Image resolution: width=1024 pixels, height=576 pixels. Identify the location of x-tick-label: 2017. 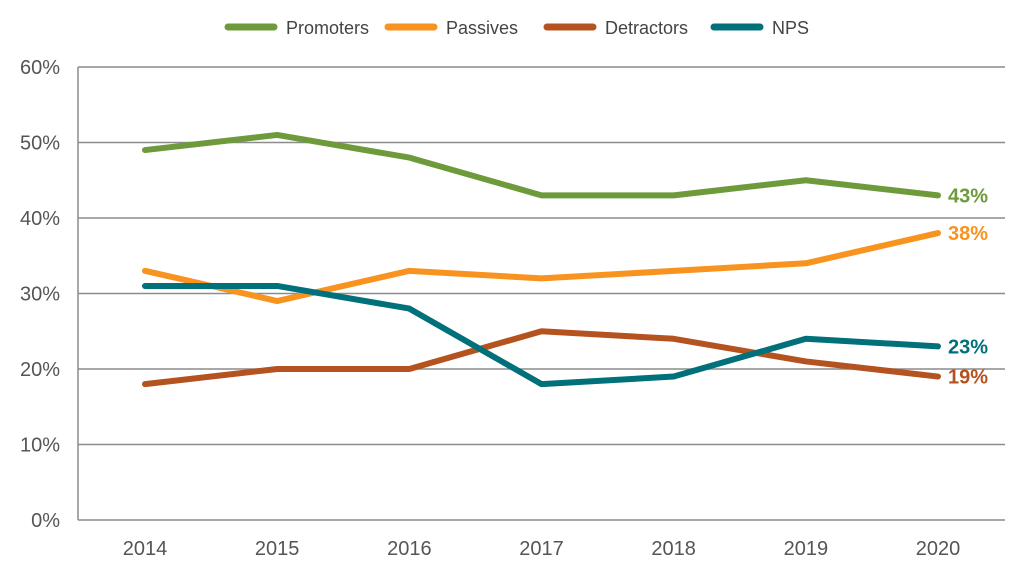
(541, 549).